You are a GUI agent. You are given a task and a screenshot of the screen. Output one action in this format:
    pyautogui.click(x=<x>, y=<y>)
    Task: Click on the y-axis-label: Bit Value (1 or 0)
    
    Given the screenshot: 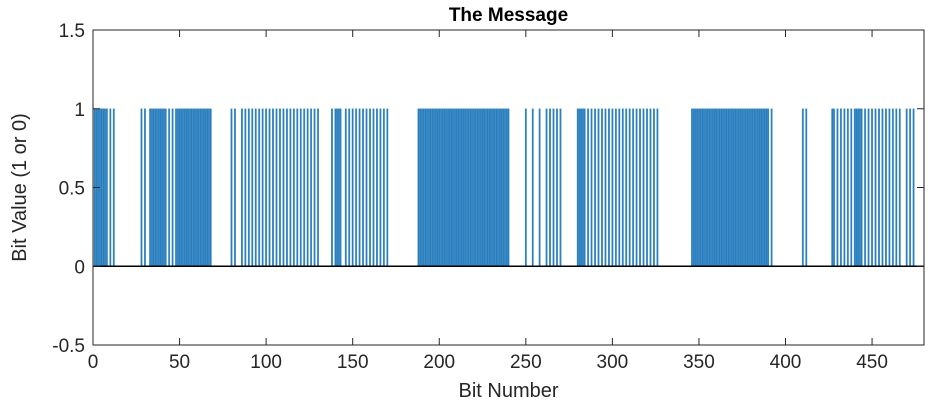 What is the action you would take?
    pyautogui.click(x=20, y=187)
    